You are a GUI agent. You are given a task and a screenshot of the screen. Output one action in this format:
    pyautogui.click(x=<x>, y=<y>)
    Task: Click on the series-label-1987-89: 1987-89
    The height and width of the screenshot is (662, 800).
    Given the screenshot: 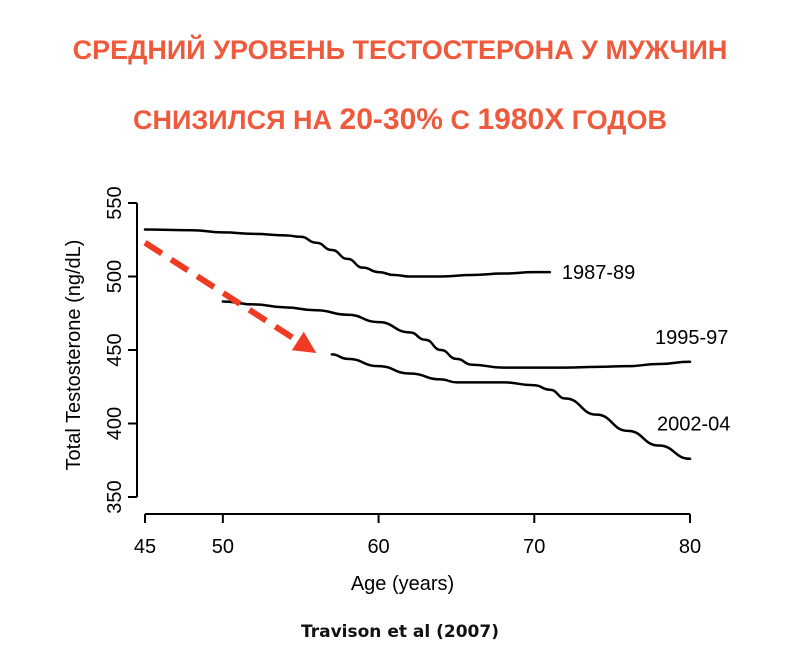 What is the action you would take?
    pyautogui.click(x=598, y=273)
    